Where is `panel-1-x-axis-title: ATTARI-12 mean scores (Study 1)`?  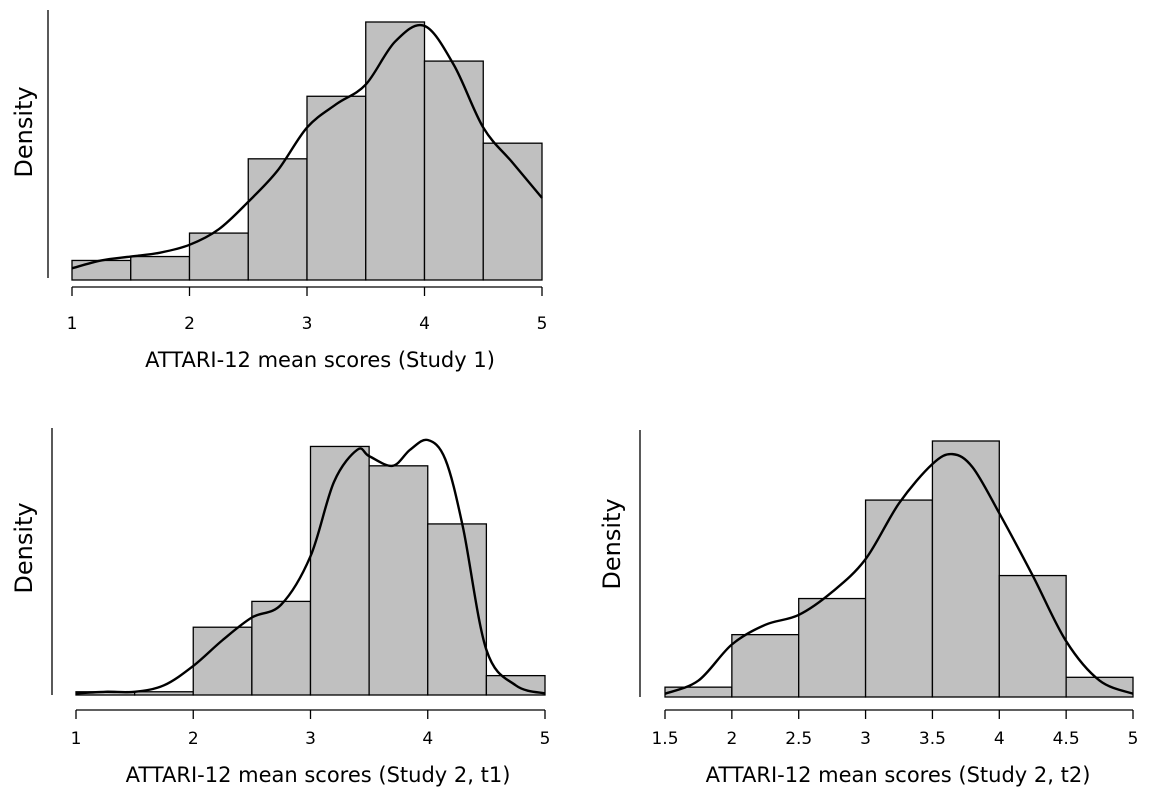 panel-1-x-axis-title: ATTARI-12 mean scores (Study 1) is located at coordinates (320, 360).